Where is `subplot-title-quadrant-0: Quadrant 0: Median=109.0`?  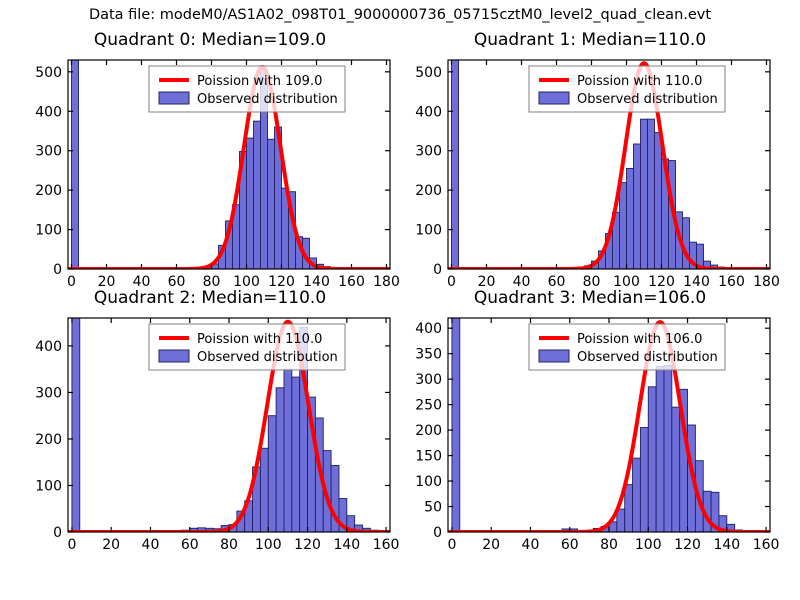 subplot-title-quadrant-0: Quadrant 0: Median=109.0 is located at coordinates (210, 40).